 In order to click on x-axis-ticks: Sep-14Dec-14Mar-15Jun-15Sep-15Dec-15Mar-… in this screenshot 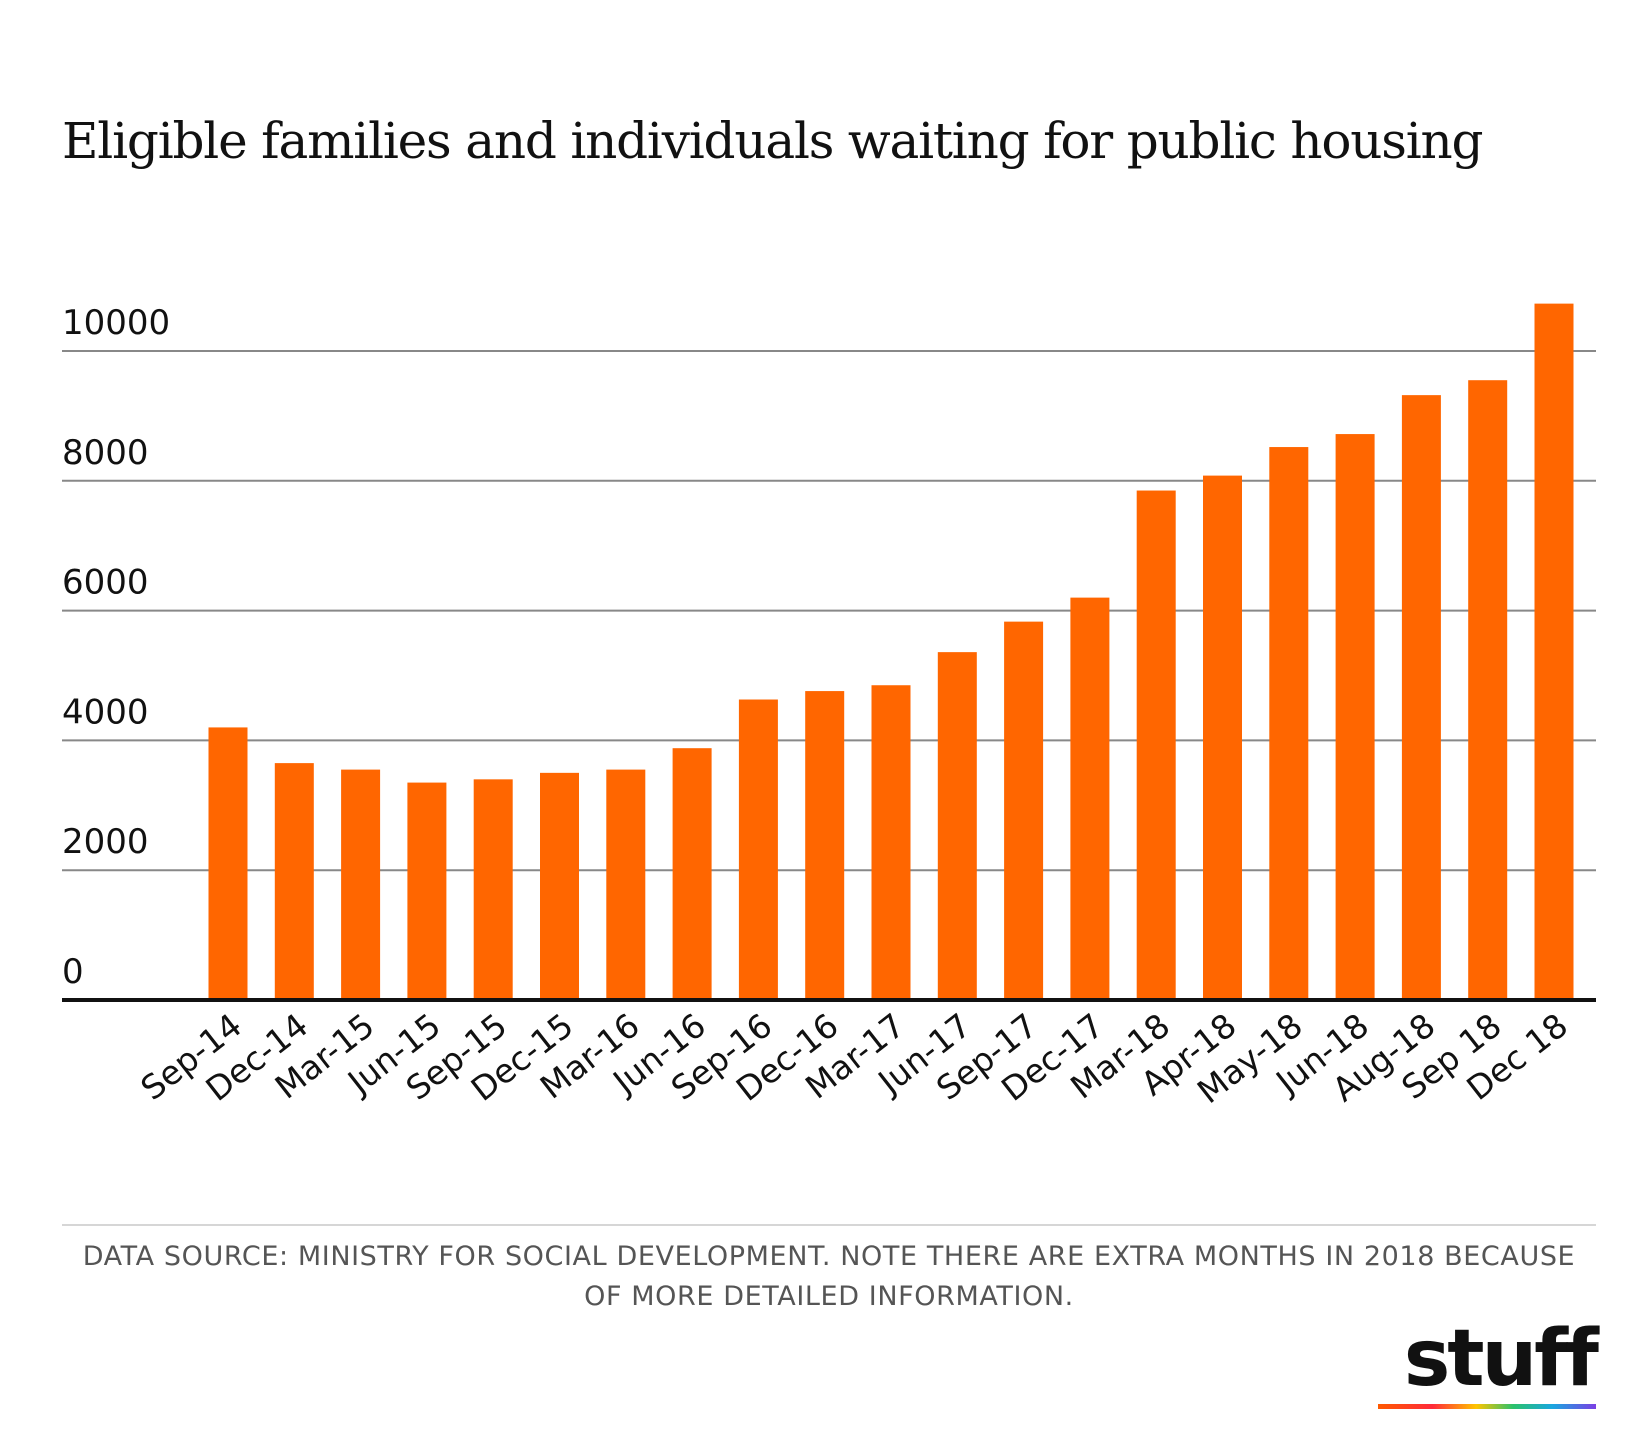, I will do `click(854, 1059)`.